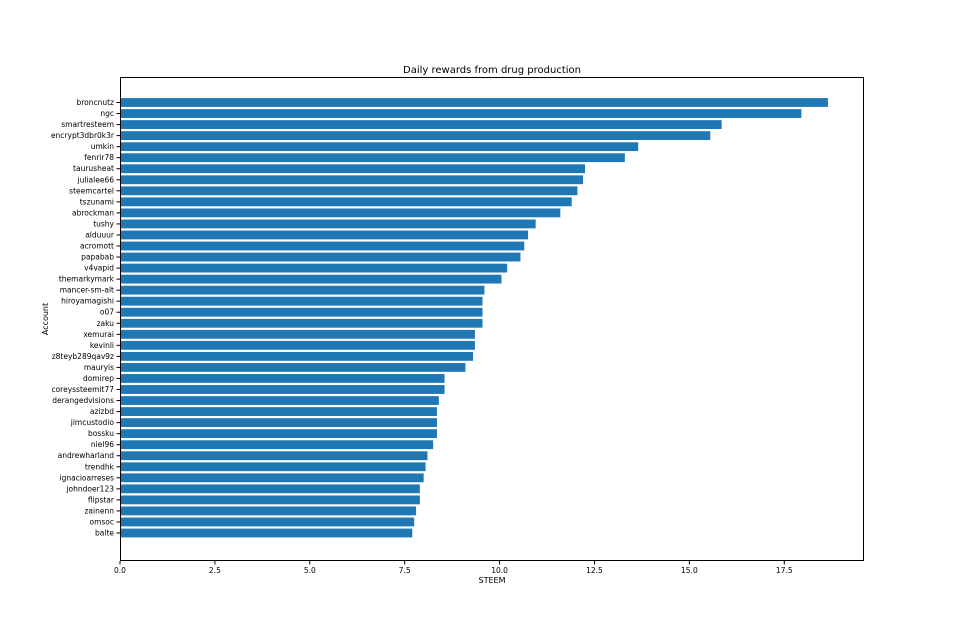 The width and height of the screenshot is (960, 640). Describe the element at coordinates (301, 301) in the screenshot. I see `bar-hiroyamagishi` at that location.